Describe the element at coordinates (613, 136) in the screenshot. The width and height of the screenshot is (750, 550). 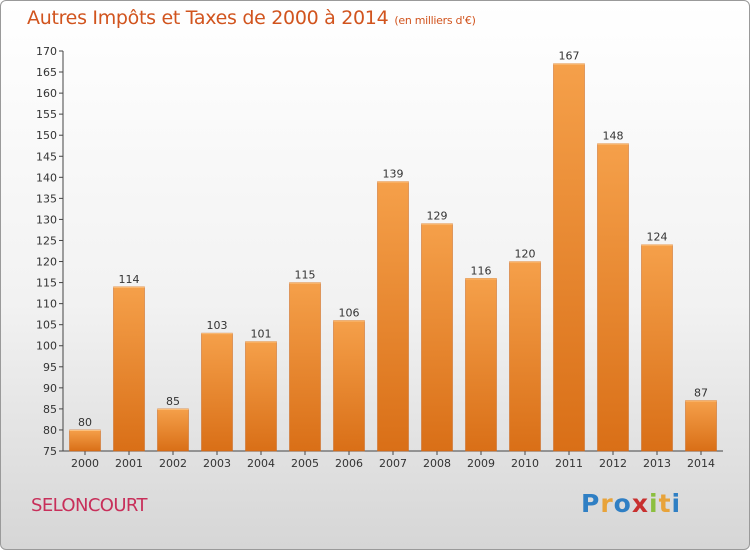
I see `value-label: 148` at that location.